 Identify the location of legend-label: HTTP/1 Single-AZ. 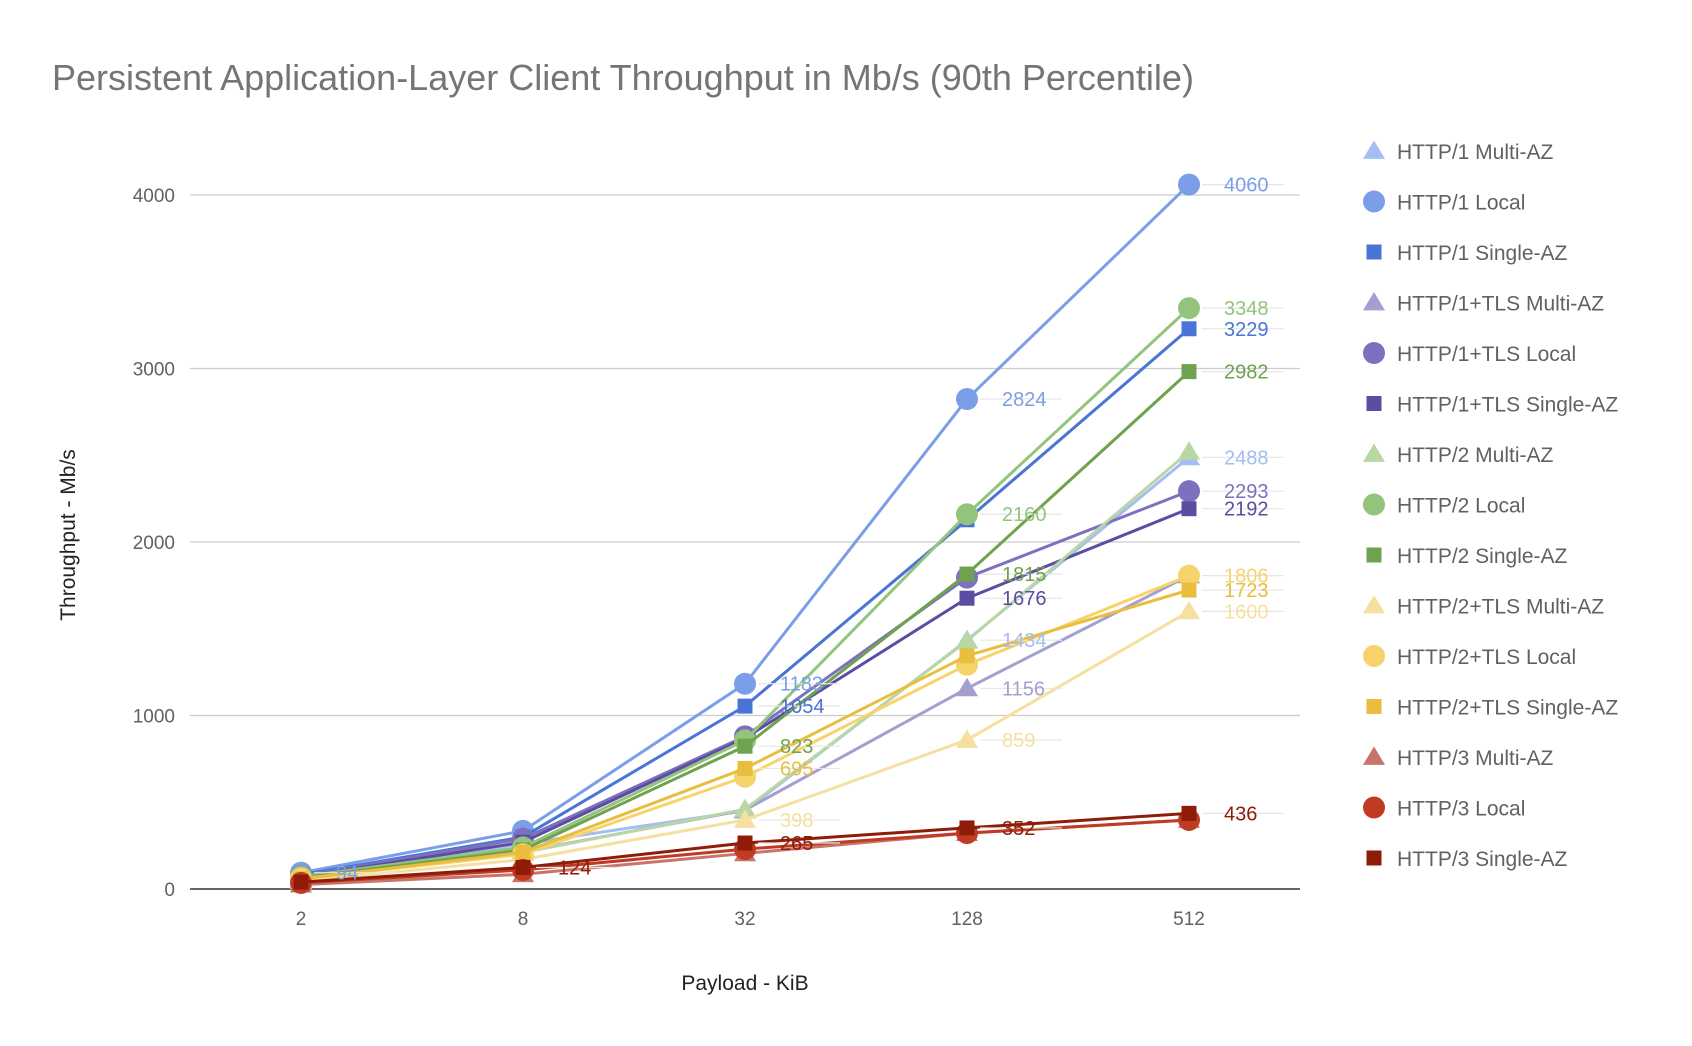
(1482, 253).